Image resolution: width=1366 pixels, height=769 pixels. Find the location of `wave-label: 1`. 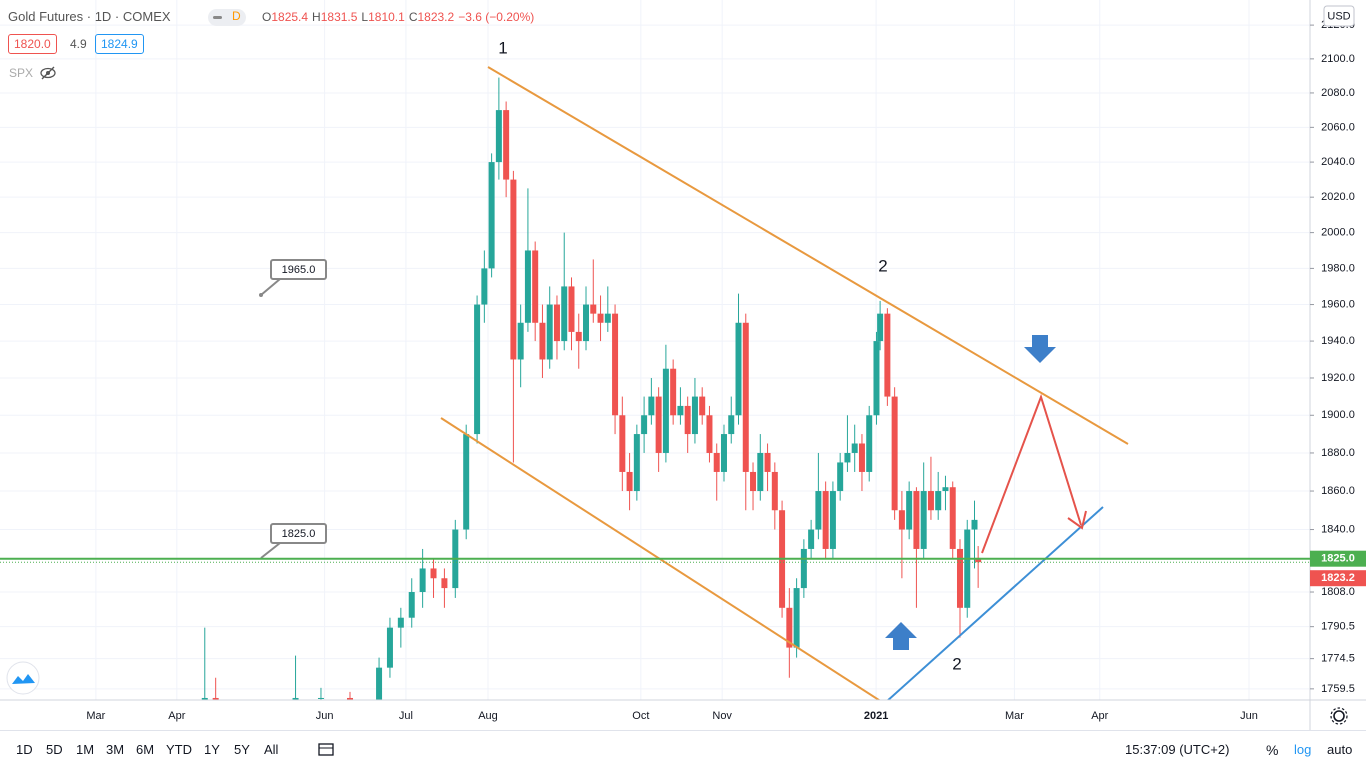

wave-label: 1 is located at coordinates (502, 47).